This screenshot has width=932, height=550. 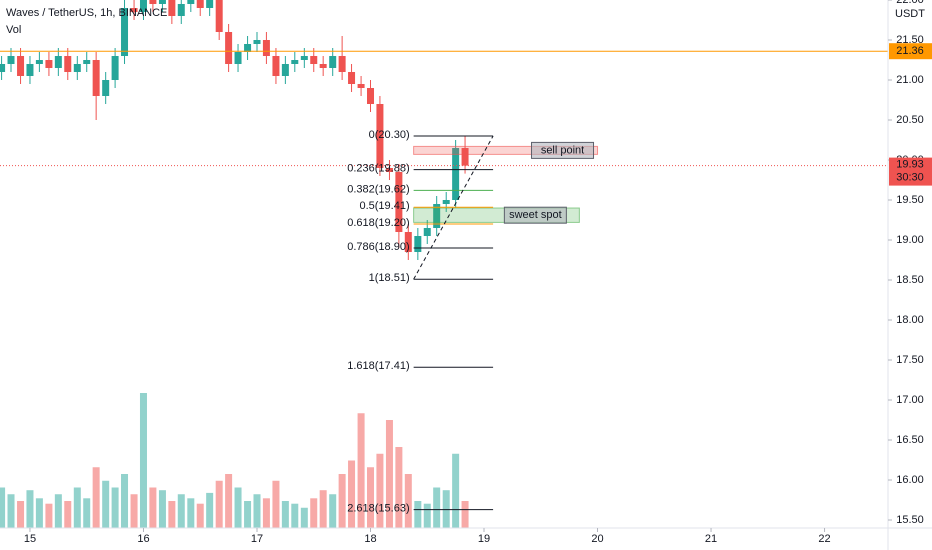 I want to click on y-tick-label: 18.00, so click(x=910, y=320).